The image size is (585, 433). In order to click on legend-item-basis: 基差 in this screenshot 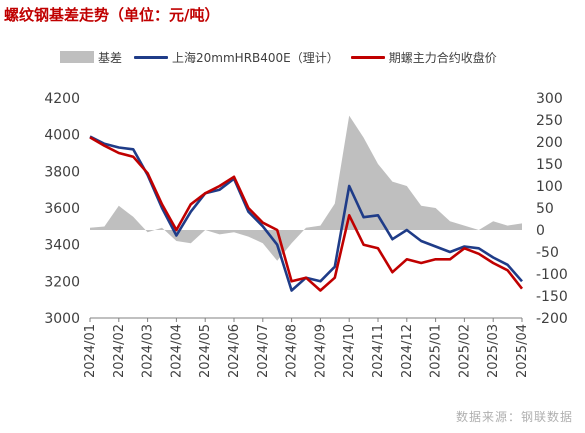, I will do `click(91, 57)`.